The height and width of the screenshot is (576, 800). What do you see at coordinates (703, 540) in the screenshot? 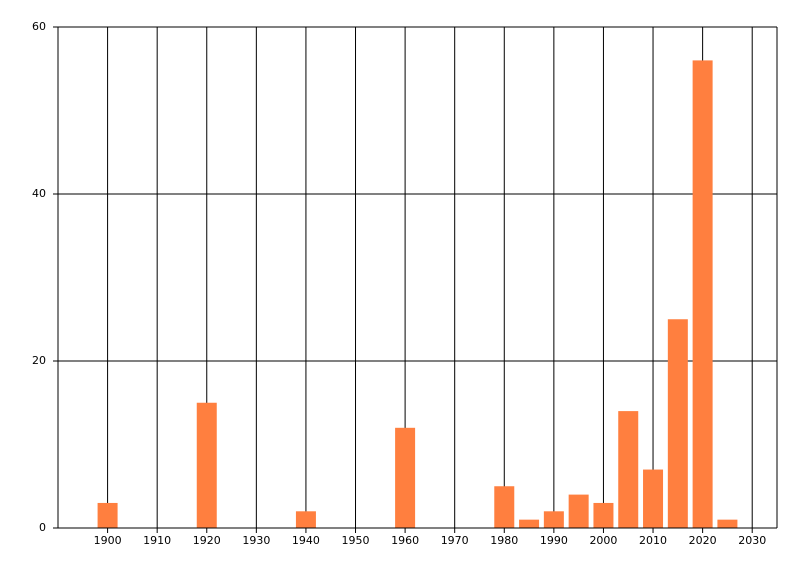
I see `x-tick-label: 2020` at bounding box center [703, 540].